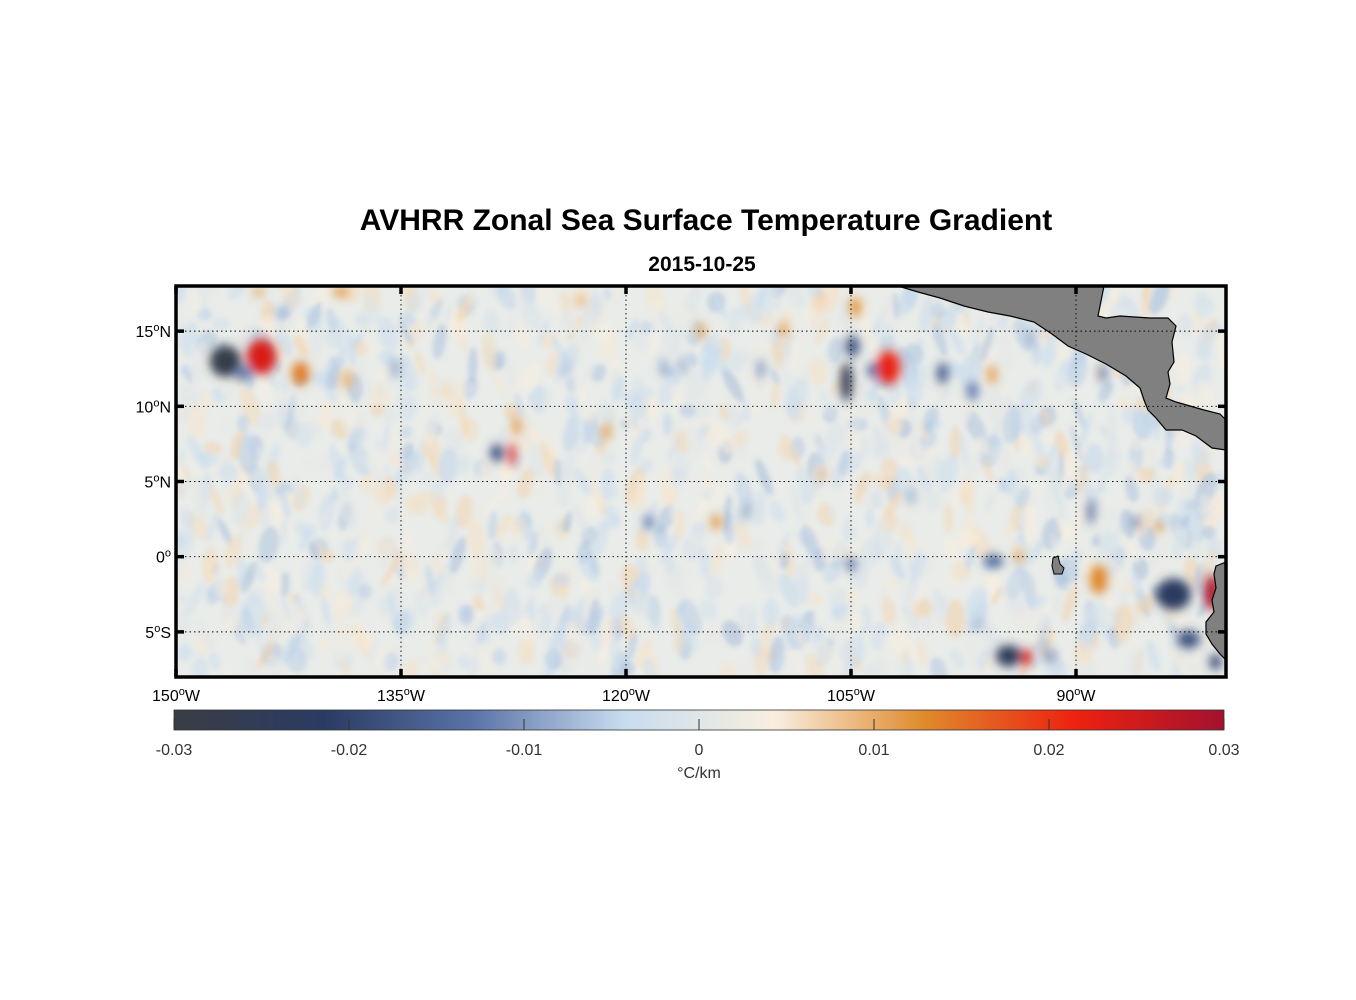  I want to click on latitude-labels: 15oN 10oN 5oN 0o 5oS, so click(153, 482).